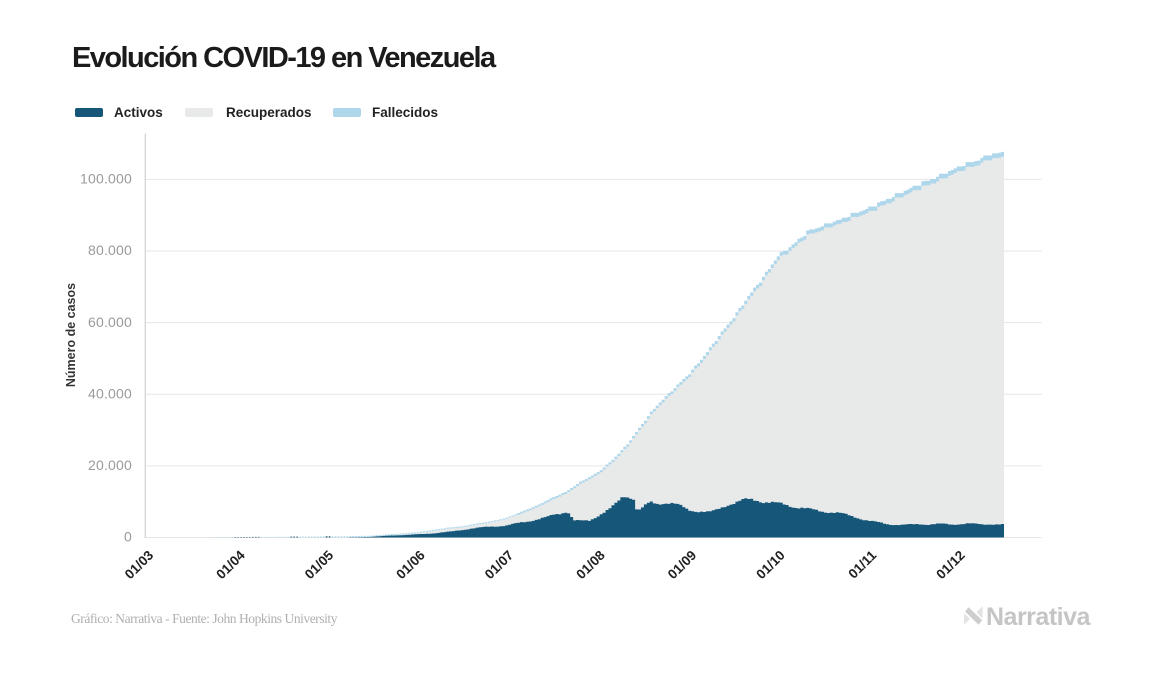 Image resolution: width=1157 pixels, height=674 pixels. I want to click on svg-text: 0, so click(128, 537).